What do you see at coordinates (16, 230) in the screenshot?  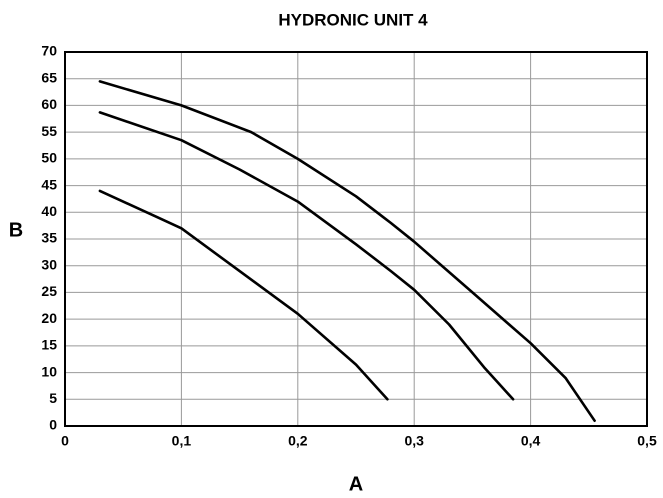 I see `y-axis-label: B` at bounding box center [16, 230].